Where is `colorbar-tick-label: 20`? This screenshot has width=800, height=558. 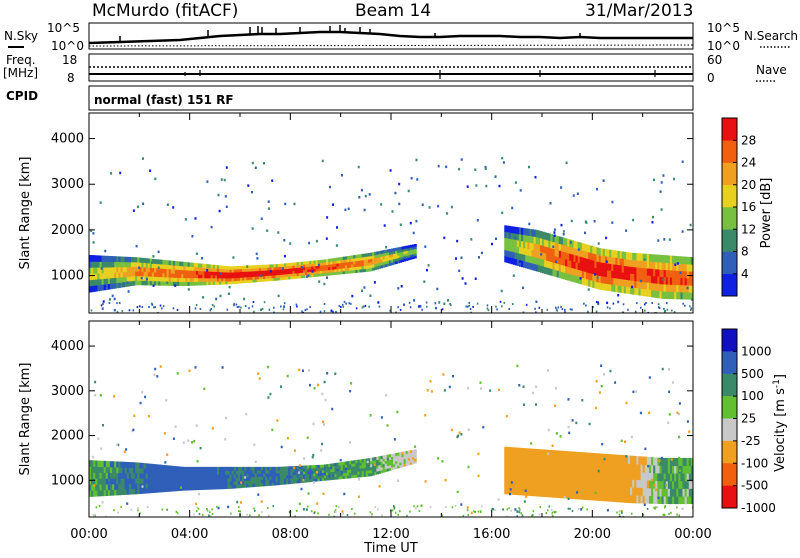
colorbar-tick-label: 20 is located at coordinates (748, 185).